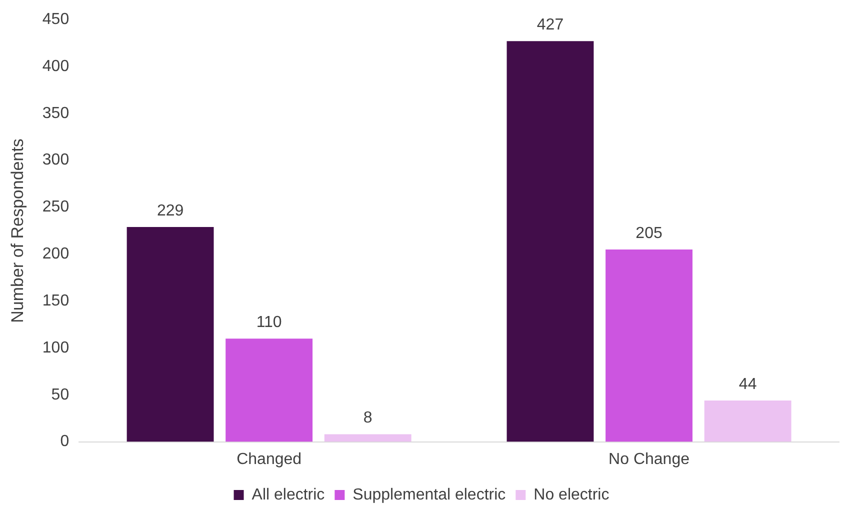  I want to click on y-tick-label: 50, so click(60, 395).